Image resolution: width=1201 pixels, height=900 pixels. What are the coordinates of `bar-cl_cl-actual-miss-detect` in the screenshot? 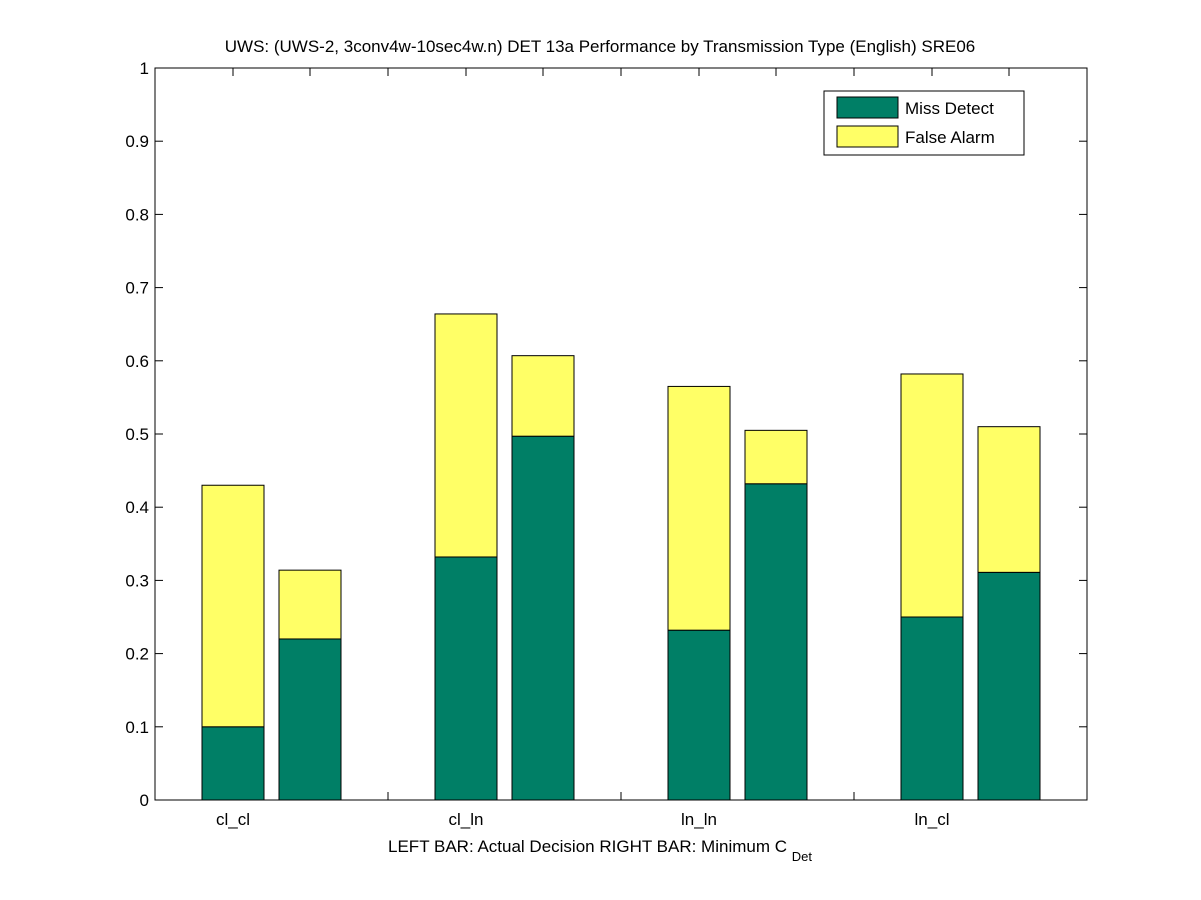 It's located at (233, 763).